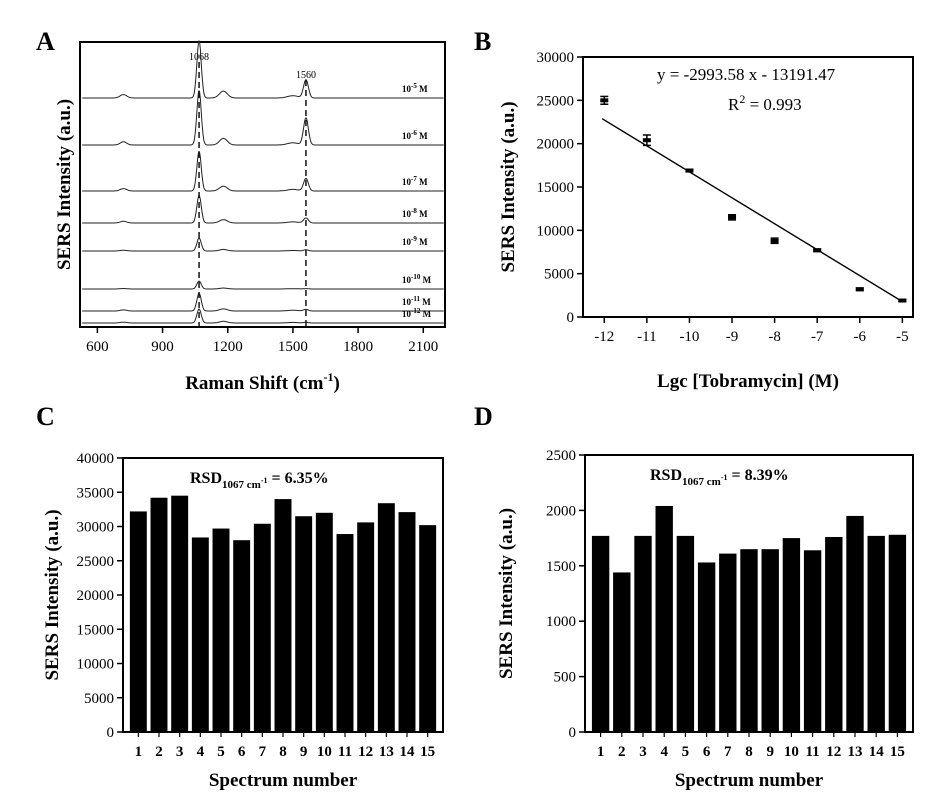 This screenshot has height=802, width=933. What do you see at coordinates (748, 381) in the screenshot?
I see `x-axis-label: Lgc [Tobramycin] (M)` at bounding box center [748, 381].